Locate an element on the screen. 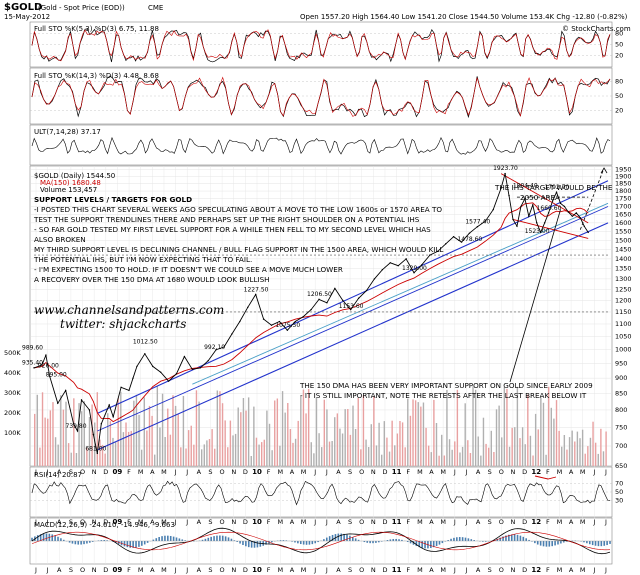  price-point-label: 895.00 is located at coordinates (56, 375).